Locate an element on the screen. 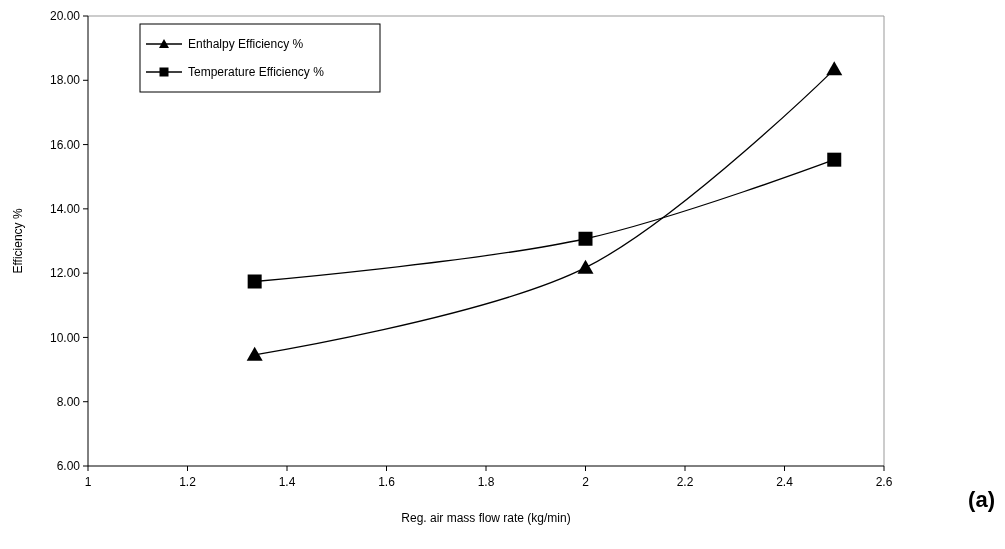  x-tick-label: 1.2 is located at coordinates (188, 482).